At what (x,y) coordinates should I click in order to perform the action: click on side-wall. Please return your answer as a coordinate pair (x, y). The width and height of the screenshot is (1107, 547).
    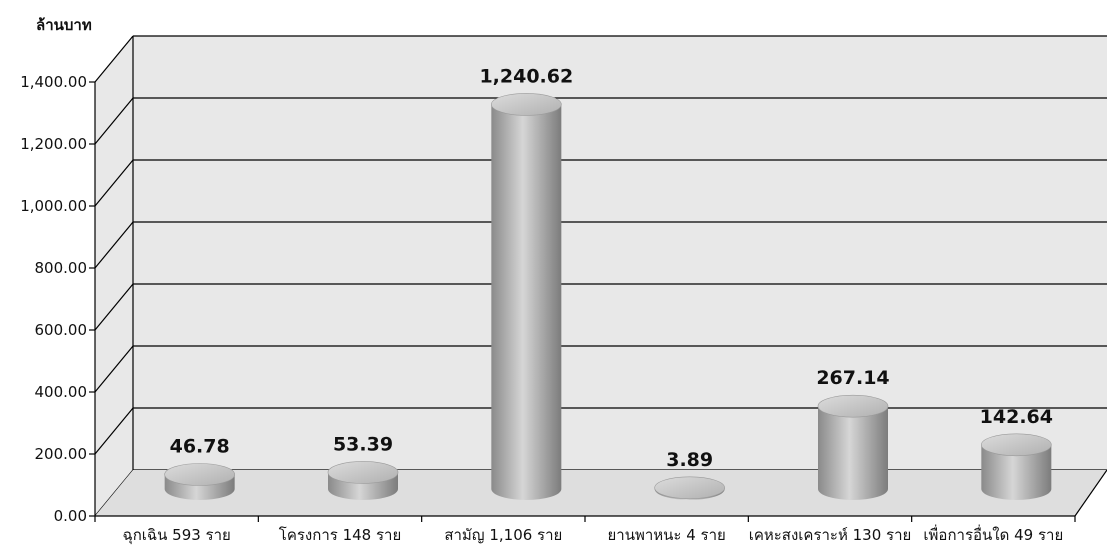
    Looking at the image, I should click on (114, 276).